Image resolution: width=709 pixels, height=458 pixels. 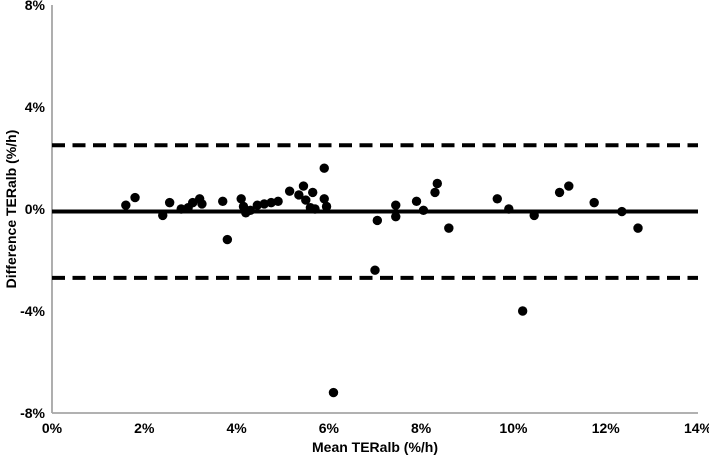 I want to click on y-tick-label: 4%, so click(x=35, y=107).